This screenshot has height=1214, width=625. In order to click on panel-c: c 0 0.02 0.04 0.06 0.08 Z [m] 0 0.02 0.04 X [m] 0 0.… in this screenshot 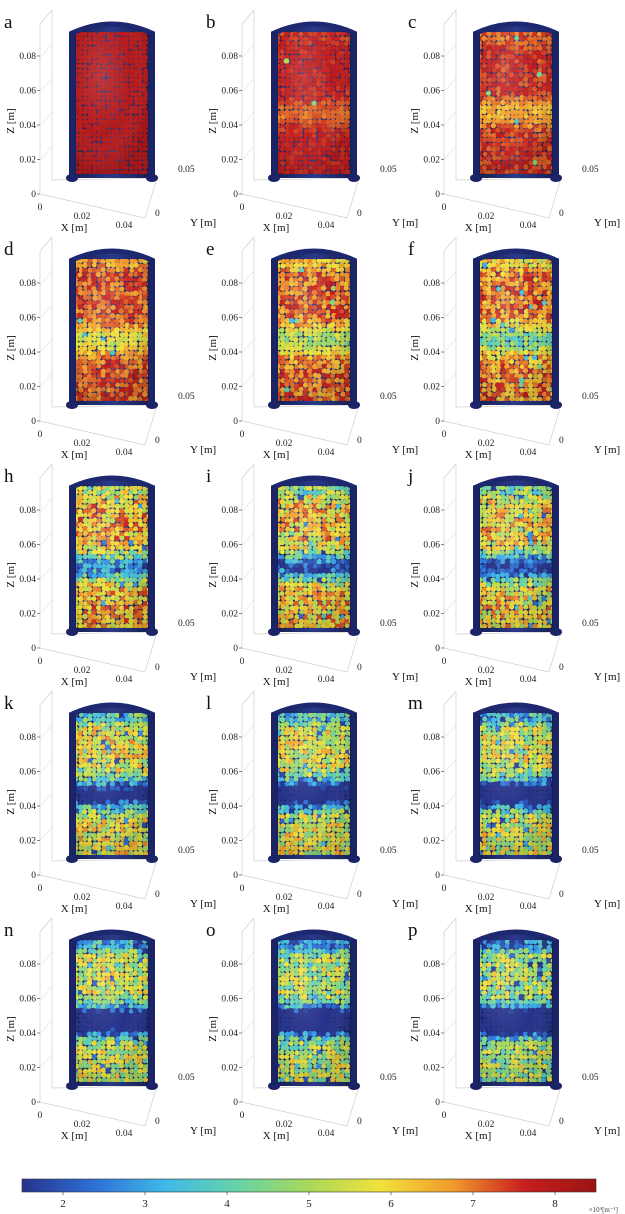, I will do `click(514, 121)`.